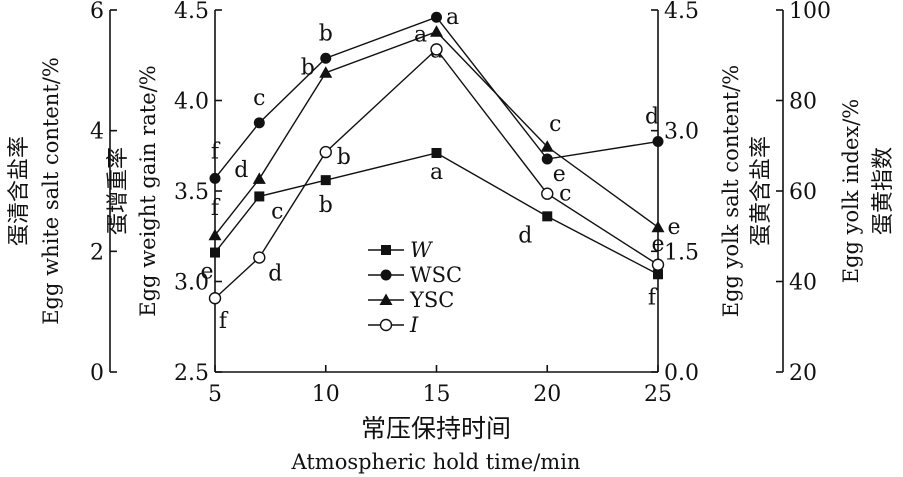  What do you see at coordinates (97, 373) in the screenshot?
I see `white-salt-tick-label: 0` at bounding box center [97, 373].